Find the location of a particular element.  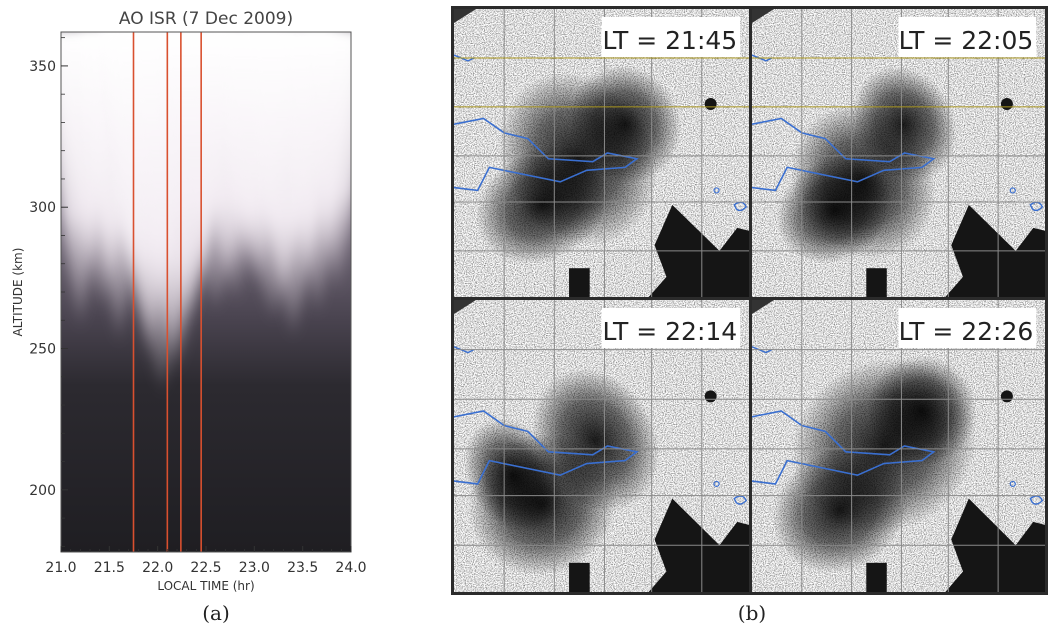

imager-subpanel: LT = 22:26 is located at coordinates (898, 446).